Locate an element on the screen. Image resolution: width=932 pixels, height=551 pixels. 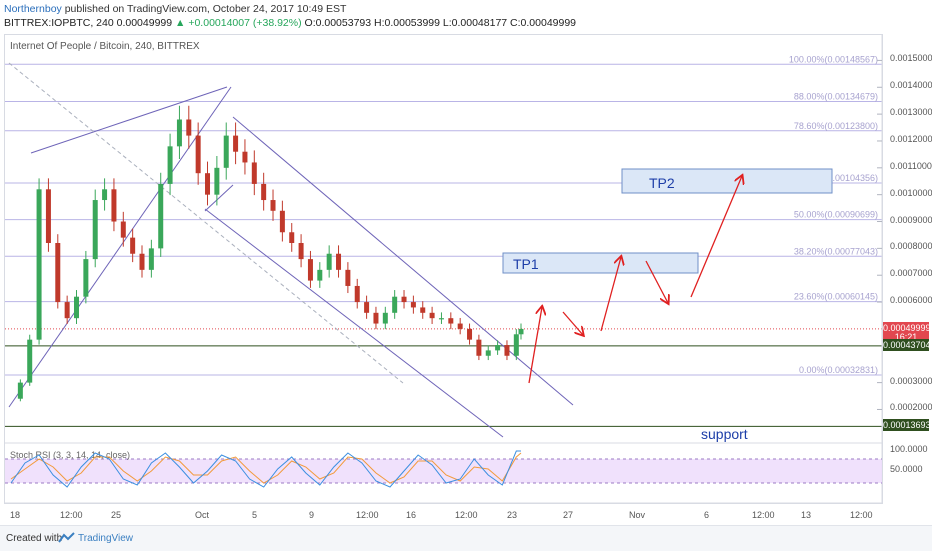
stoch-rsi-pane: Stoch RSI (3, 3, 14, 14, close) is located at coordinates (443, 465).